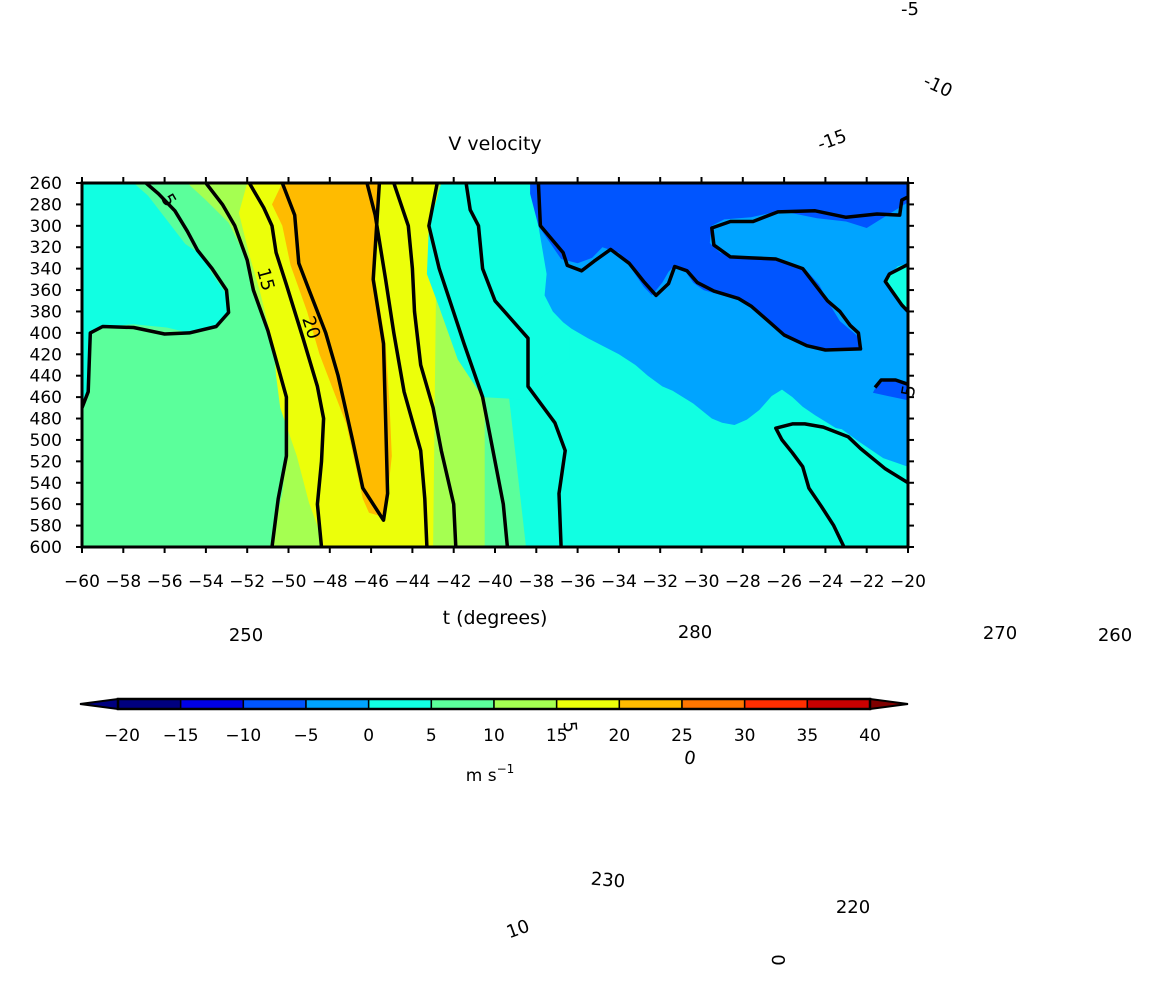 The image size is (1174, 993). What do you see at coordinates (46, 420) in the screenshot?
I see `y-tick-label: 480` at bounding box center [46, 420].